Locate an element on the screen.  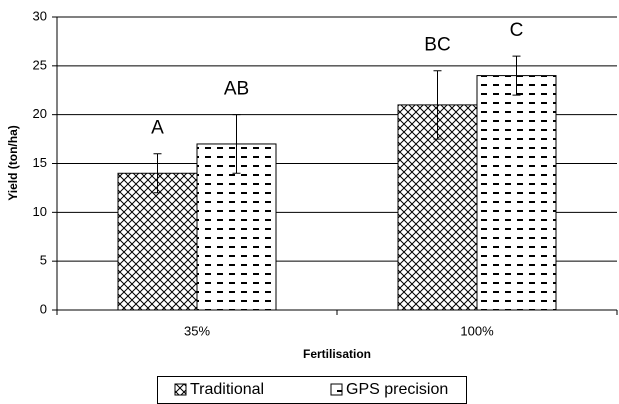
annotation: BC is located at coordinates (437, 45).